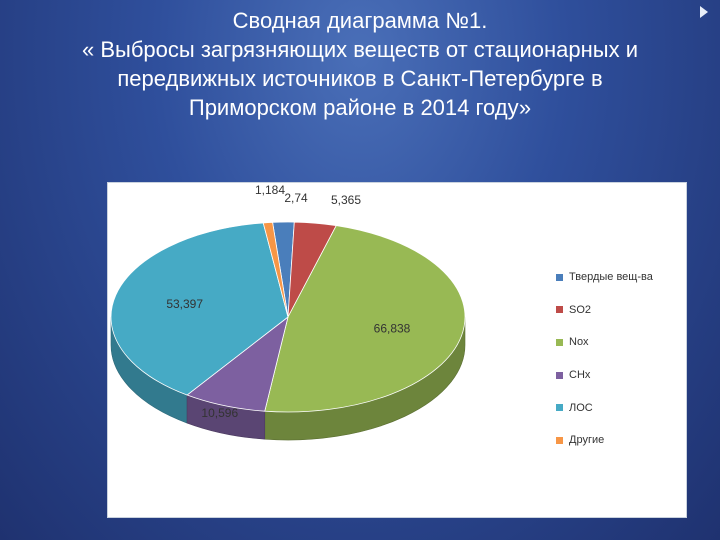 The image size is (720, 540). I want to click on chart-legend: Твердые вещ-ва SO2 Nox CHx ЛОС Другие, so click(621, 359).